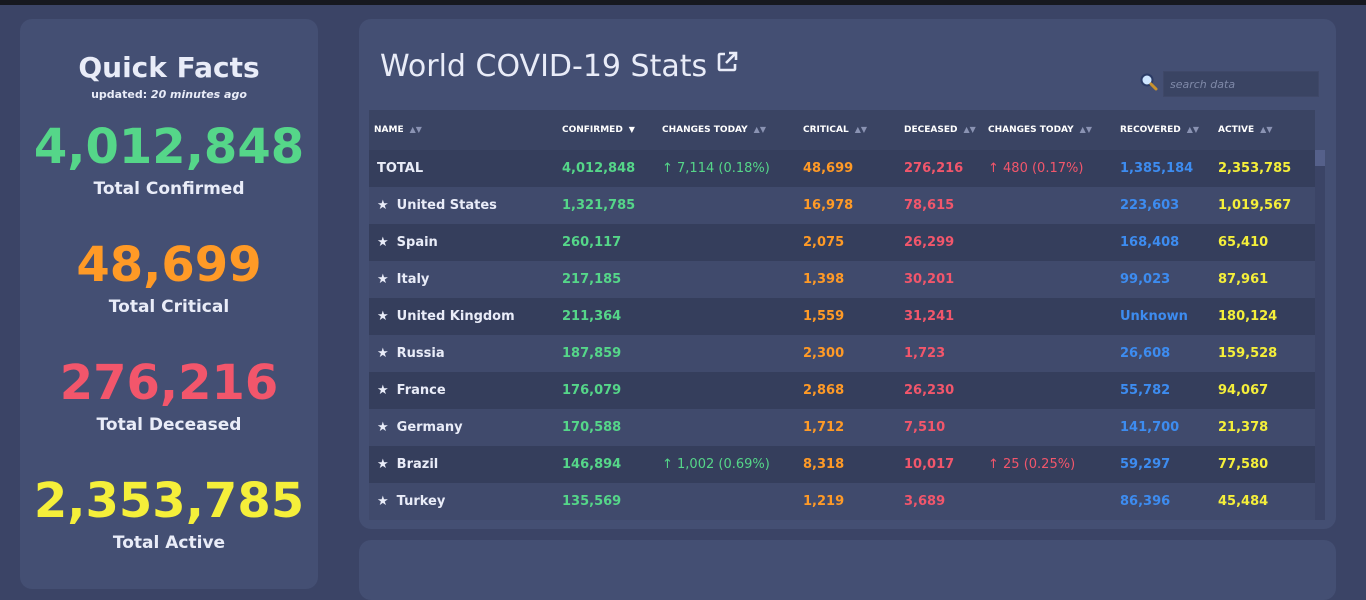 The image size is (1366, 600). Describe the element at coordinates (592, 427) in the screenshot. I see `cell-value: 170,588` at that location.